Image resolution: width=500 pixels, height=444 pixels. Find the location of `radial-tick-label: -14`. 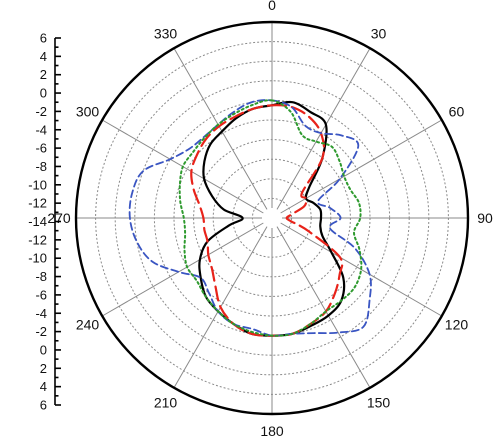

radial-tick-label: -14 is located at coordinates (37, 221).